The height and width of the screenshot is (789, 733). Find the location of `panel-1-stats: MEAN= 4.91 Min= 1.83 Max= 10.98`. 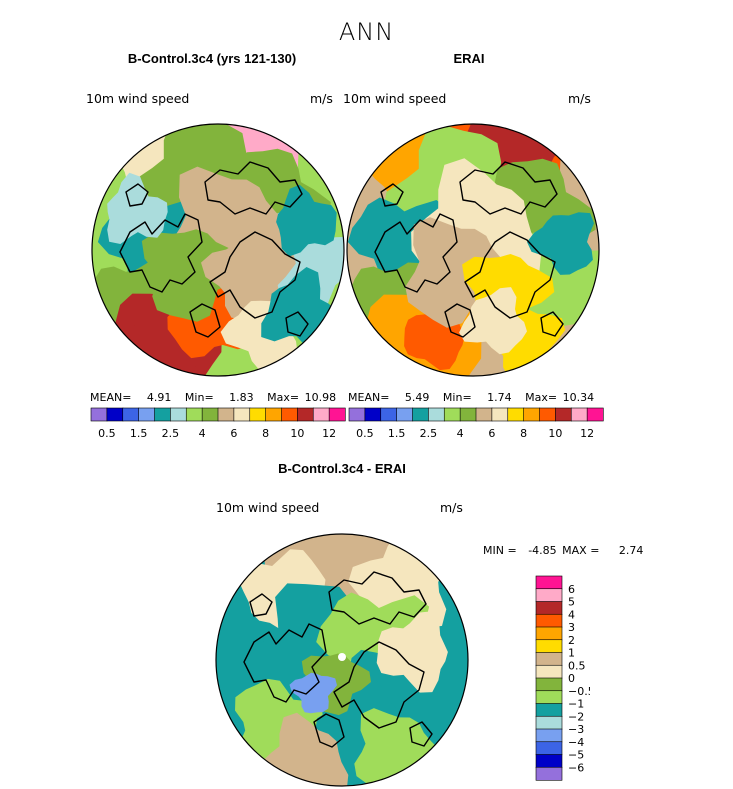

panel-1-stats: MEAN= 4.91 Min= 1.83 Max= 10.98 is located at coordinates (213, 397).